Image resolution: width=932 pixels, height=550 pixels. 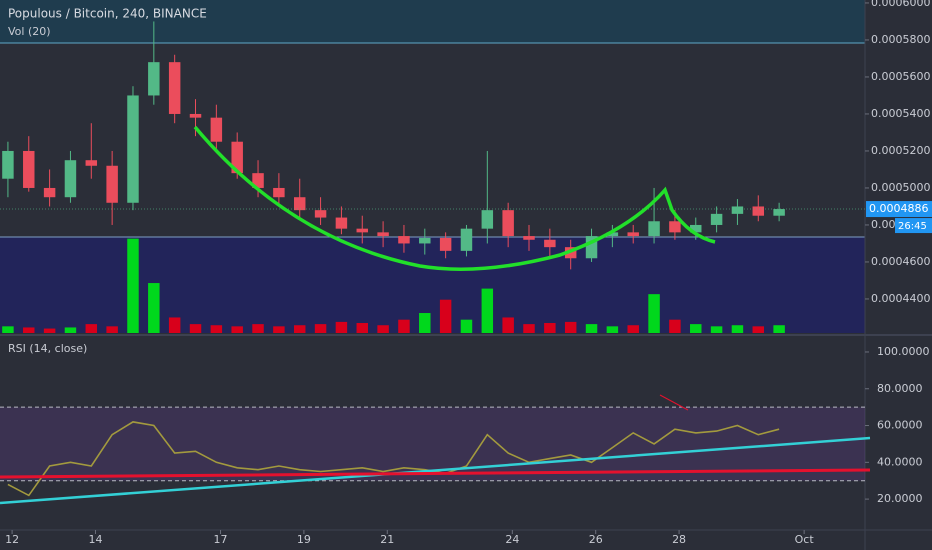 I want to click on x-tick-label: 17, so click(x=221, y=539).